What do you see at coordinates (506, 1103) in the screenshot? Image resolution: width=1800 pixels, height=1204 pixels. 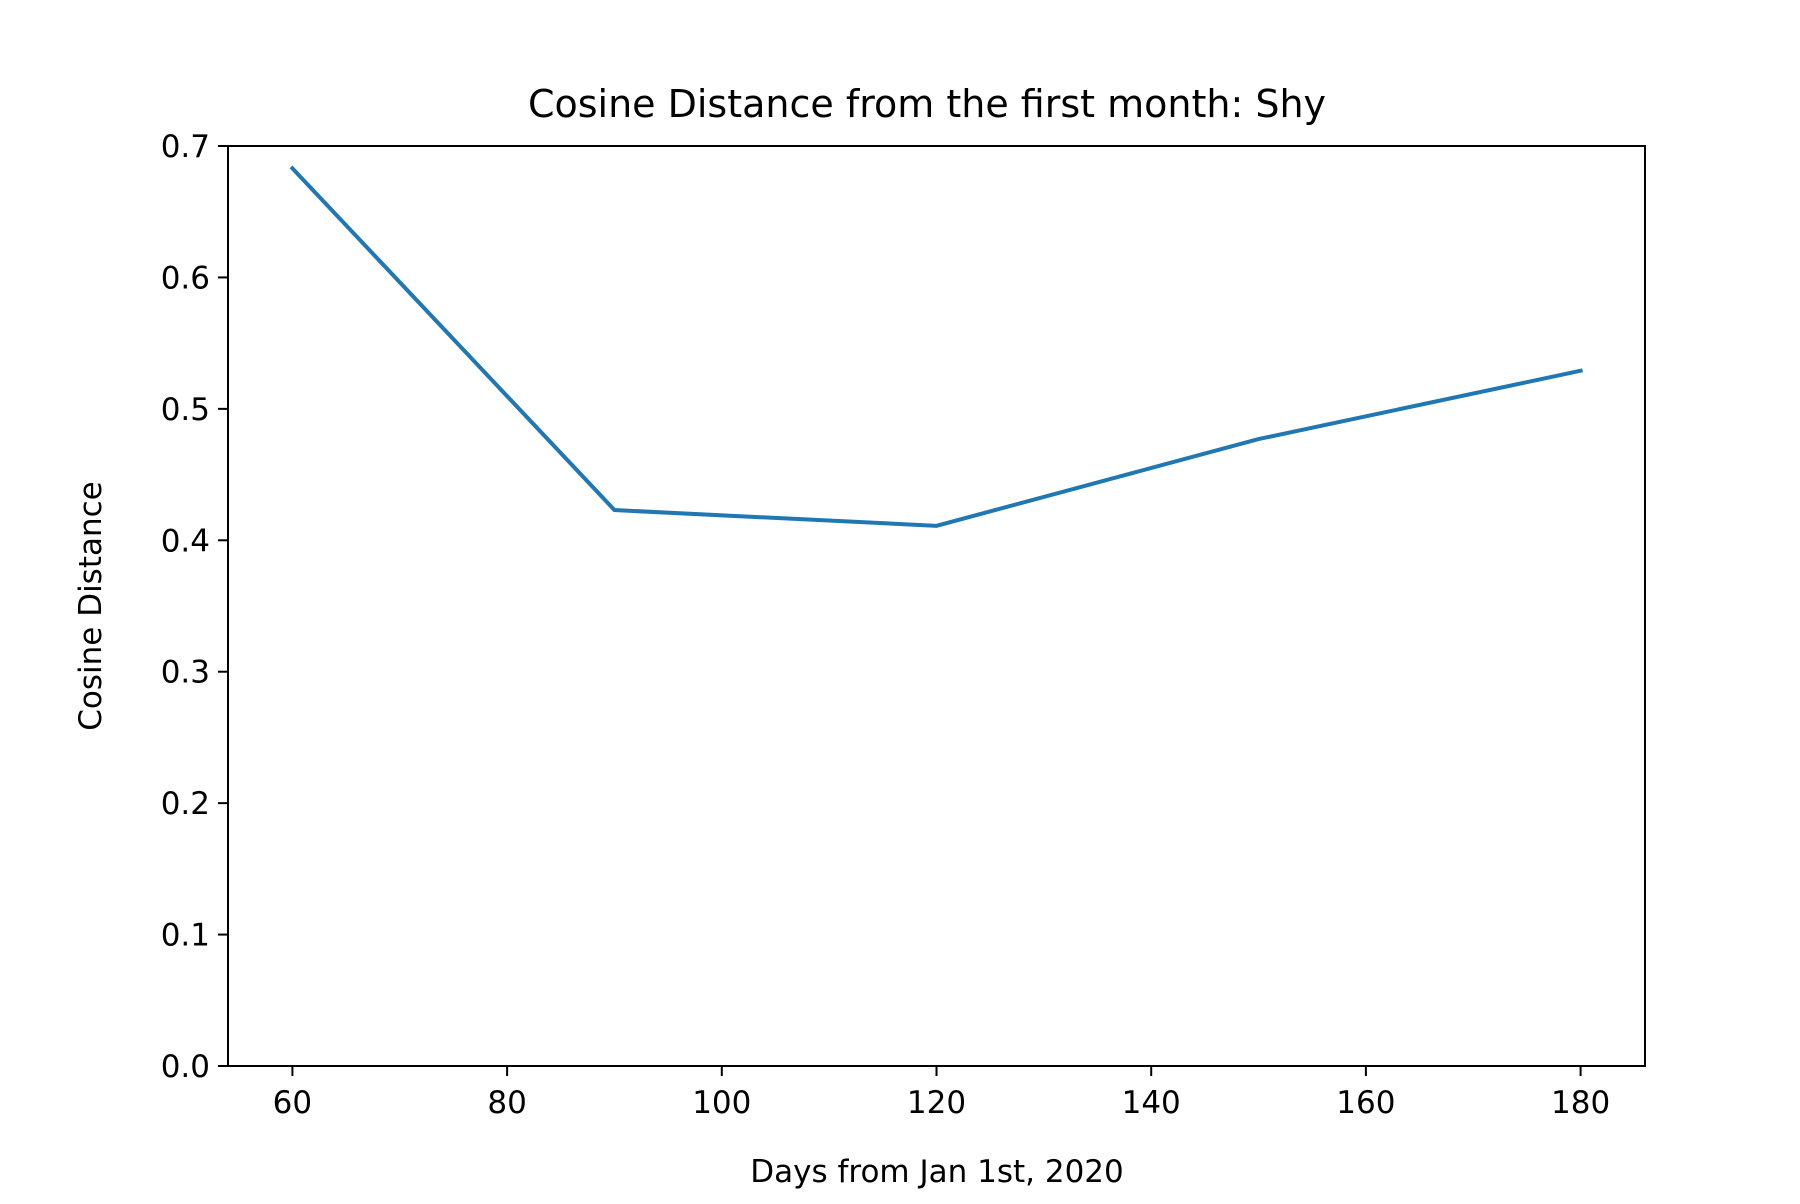 I see `x-tick-label: 80` at bounding box center [506, 1103].